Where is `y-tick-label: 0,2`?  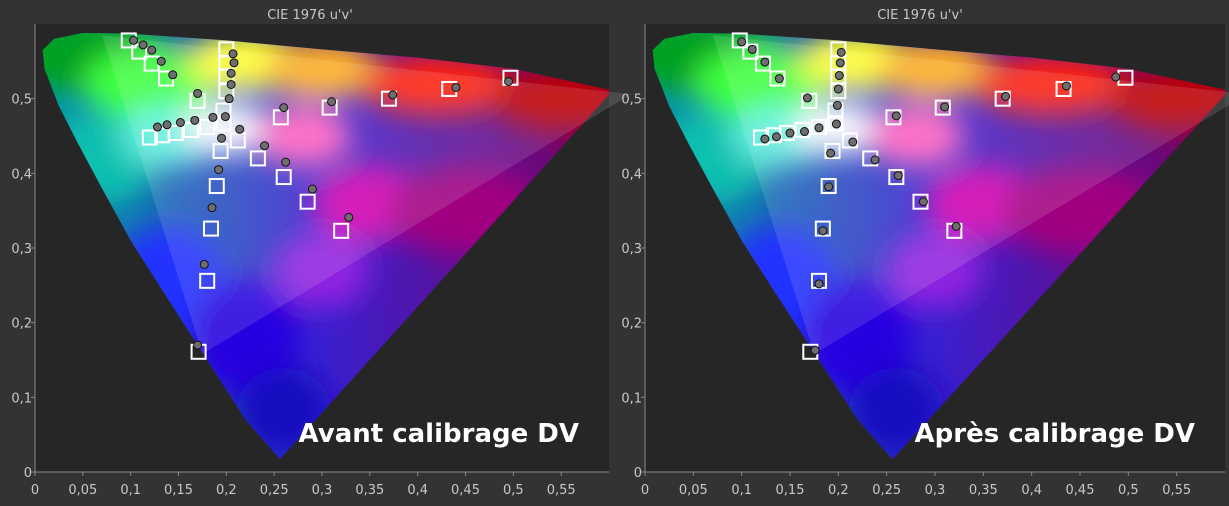
y-tick-label: 0,2 is located at coordinates (21, 324).